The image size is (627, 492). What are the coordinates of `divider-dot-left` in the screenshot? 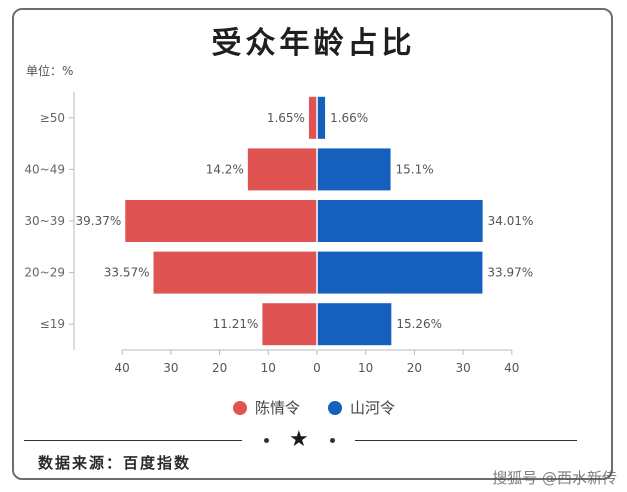 It's located at (266, 440).